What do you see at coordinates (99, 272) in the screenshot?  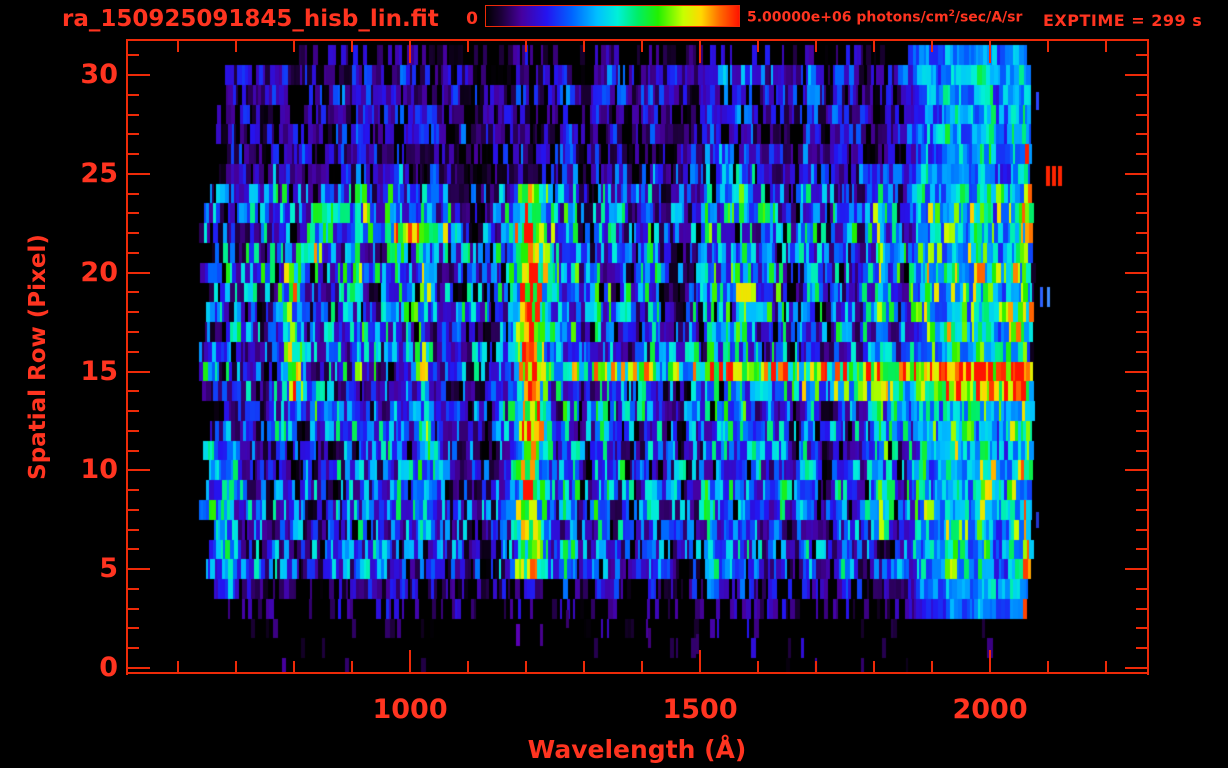 I see `y-tick-label: 20` at bounding box center [99, 272].